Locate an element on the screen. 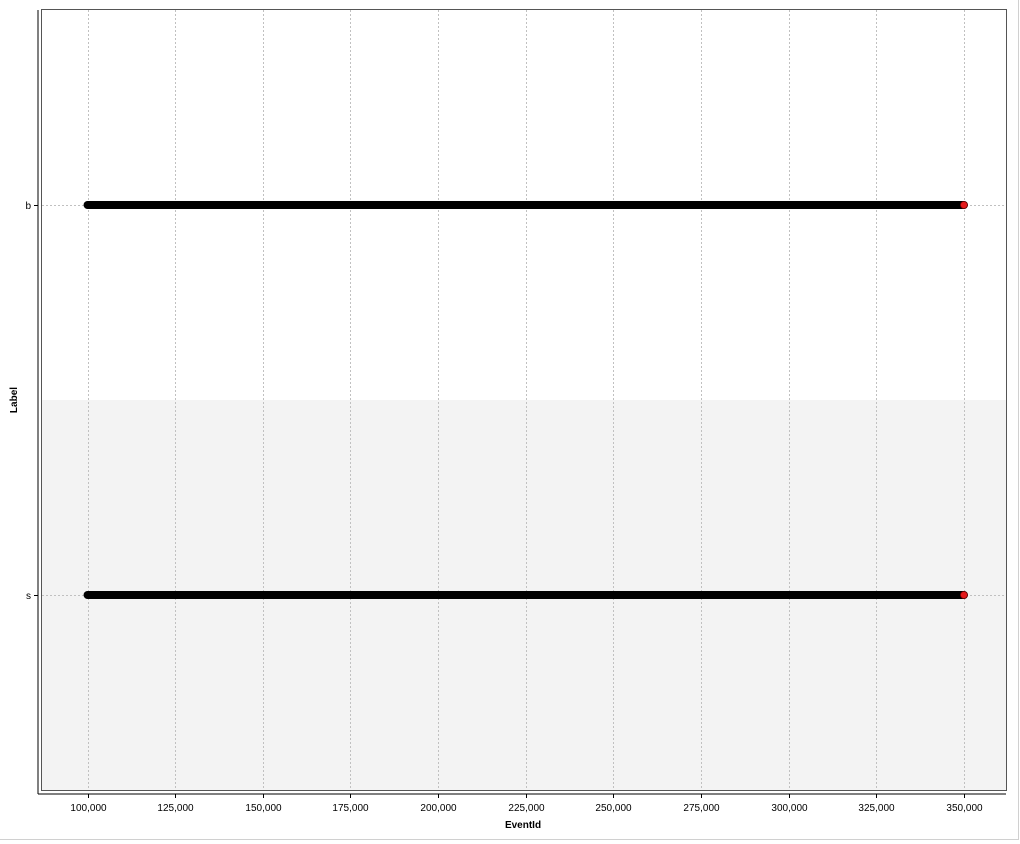 Image resolution: width=1020 pixels, height=844 pixels. x-tick-label: 325,000 is located at coordinates (876, 808).